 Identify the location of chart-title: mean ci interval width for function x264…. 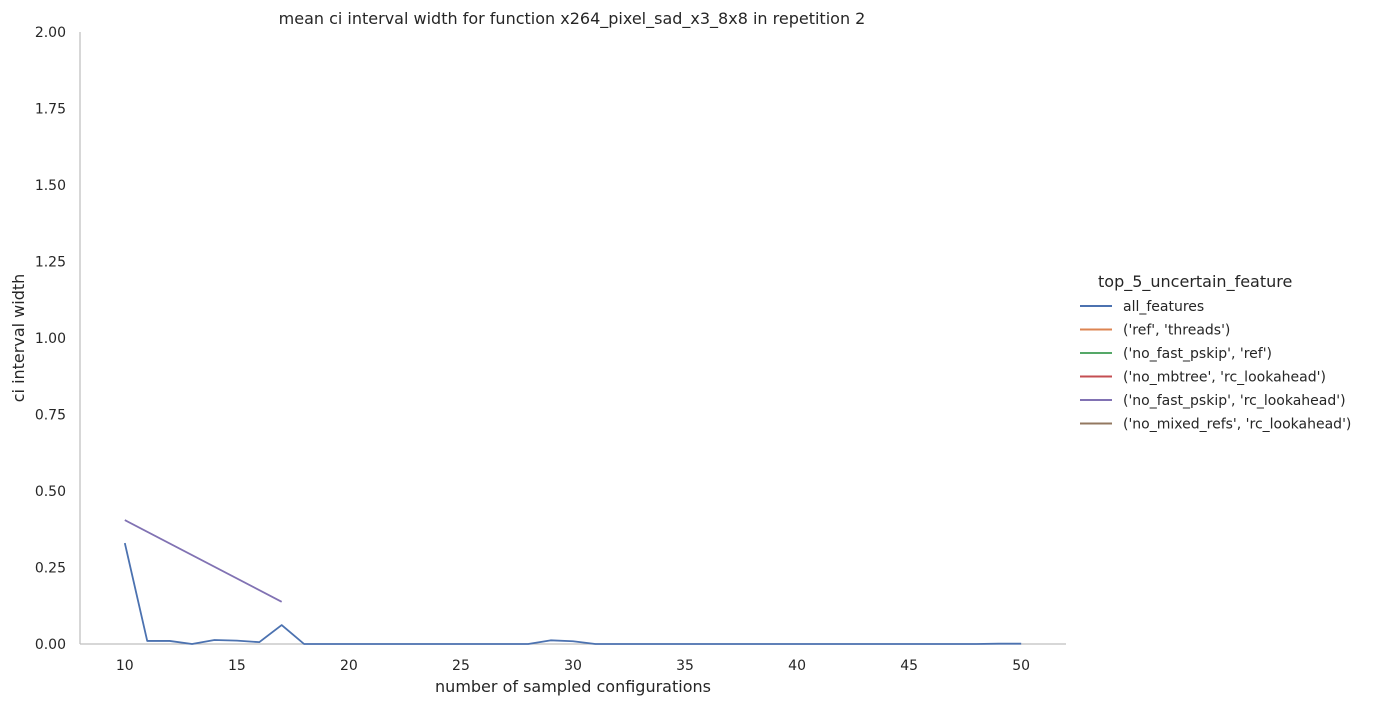
(572, 19).